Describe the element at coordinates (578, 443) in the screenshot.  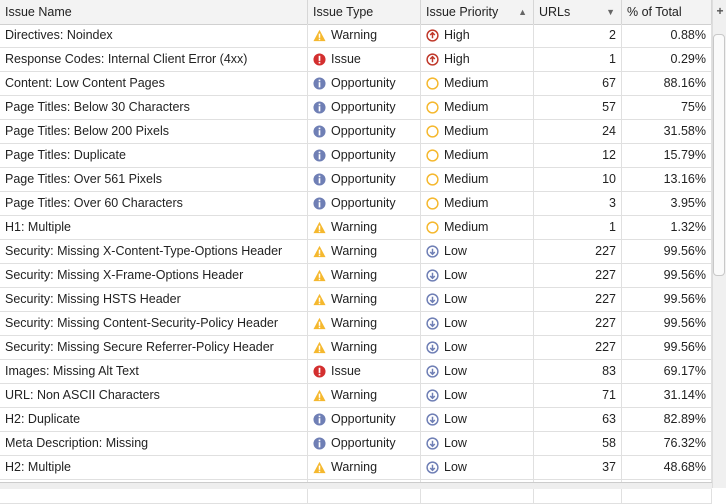
I see `url-count: 58` at that location.